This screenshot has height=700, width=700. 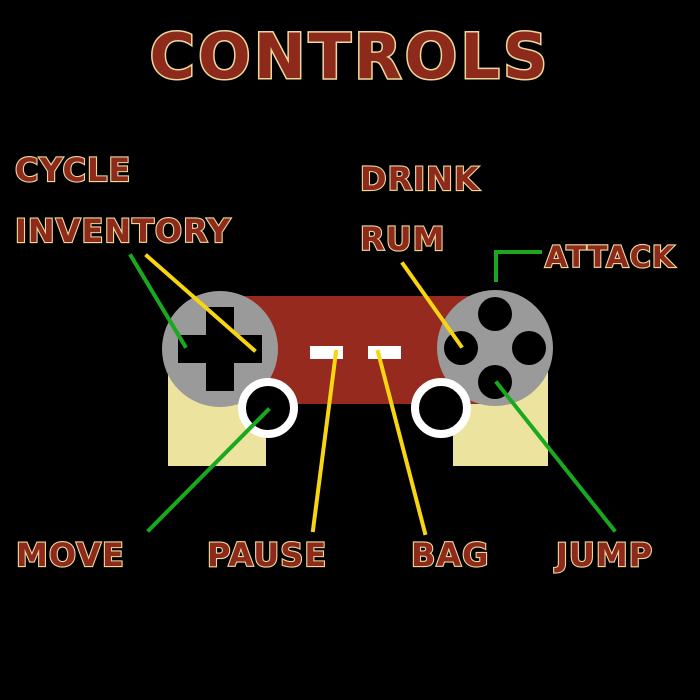 What do you see at coordinates (450, 555) in the screenshot?
I see `bag-label: BAG` at bounding box center [450, 555].